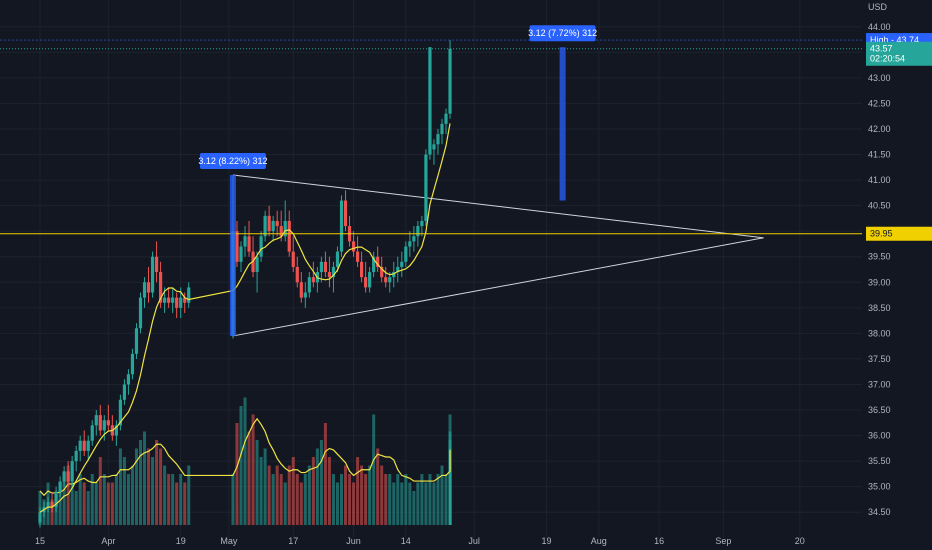 This screenshot has width=932, height=550. Describe the element at coordinates (899, 53) in the screenshot. I see `current-price-badge` at that location.